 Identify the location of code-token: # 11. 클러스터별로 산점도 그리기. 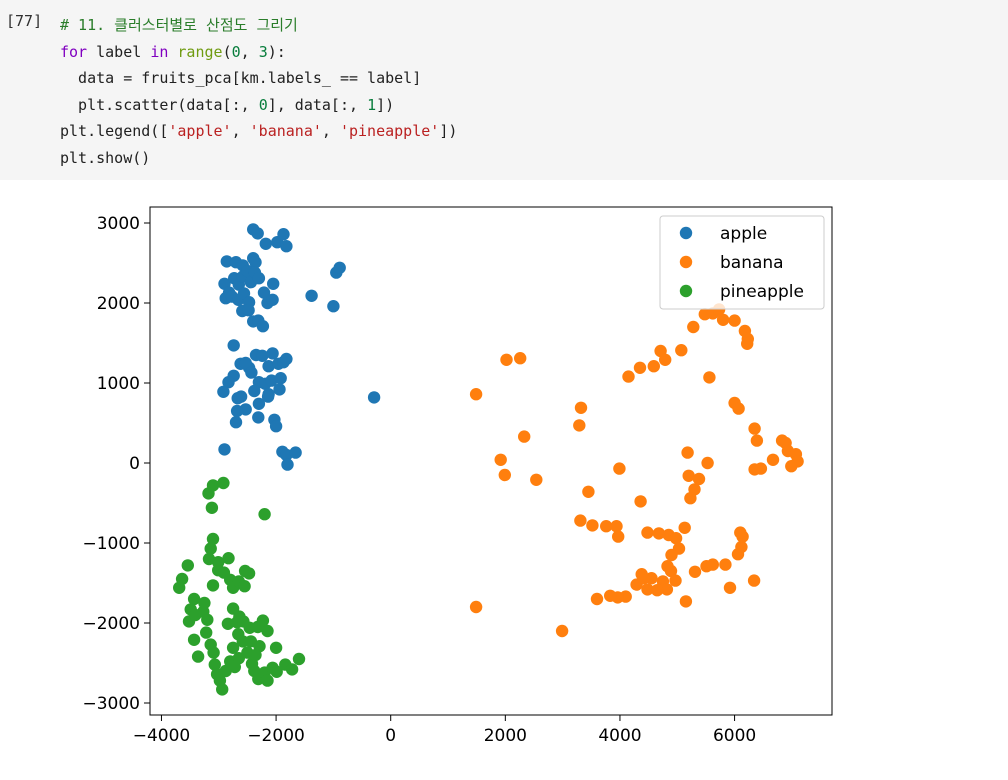
(179, 25).